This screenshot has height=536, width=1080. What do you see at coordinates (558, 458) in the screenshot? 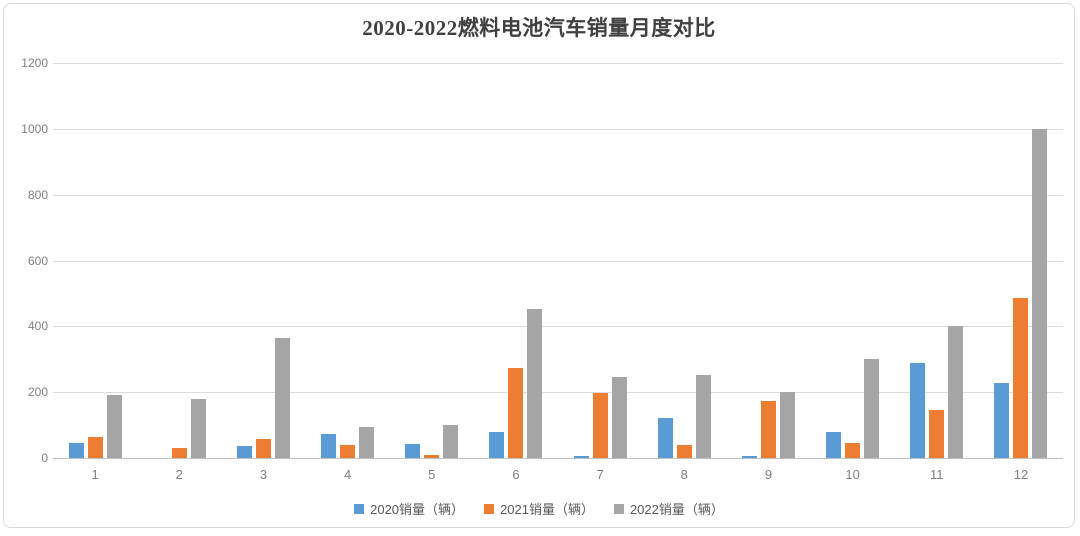
I see `x-axis-line` at bounding box center [558, 458].